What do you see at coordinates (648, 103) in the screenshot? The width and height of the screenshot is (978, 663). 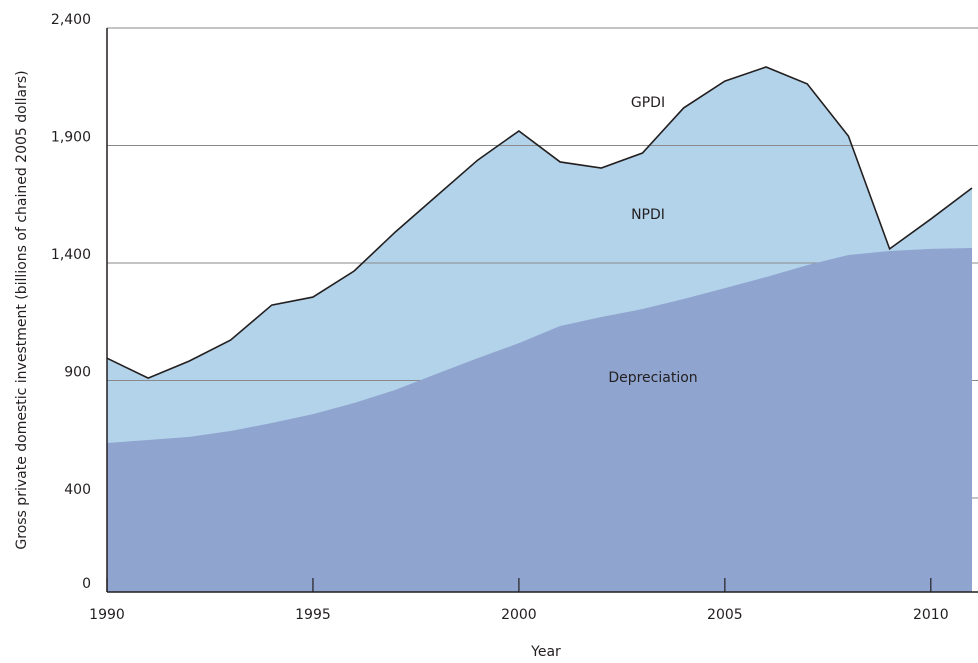 I see `series-label: GPDI` at bounding box center [648, 103].